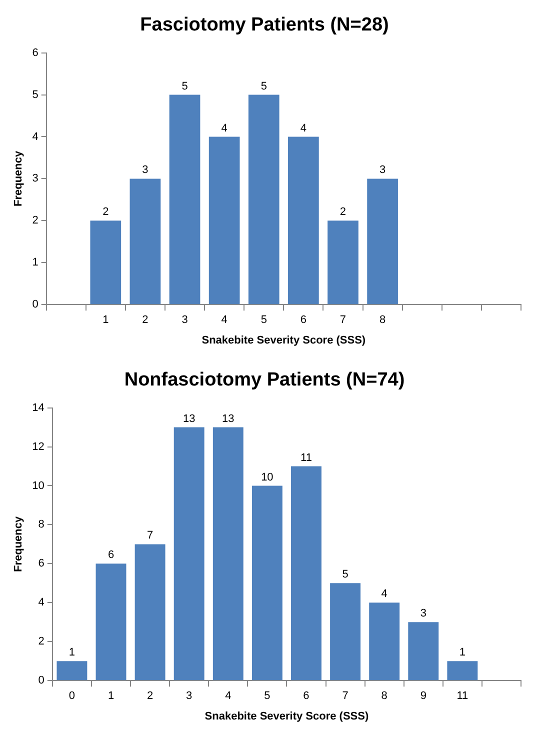 The width and height of the screenshot is (539, 731). I want to click on y-tick-label: 5, so click(35, 94).